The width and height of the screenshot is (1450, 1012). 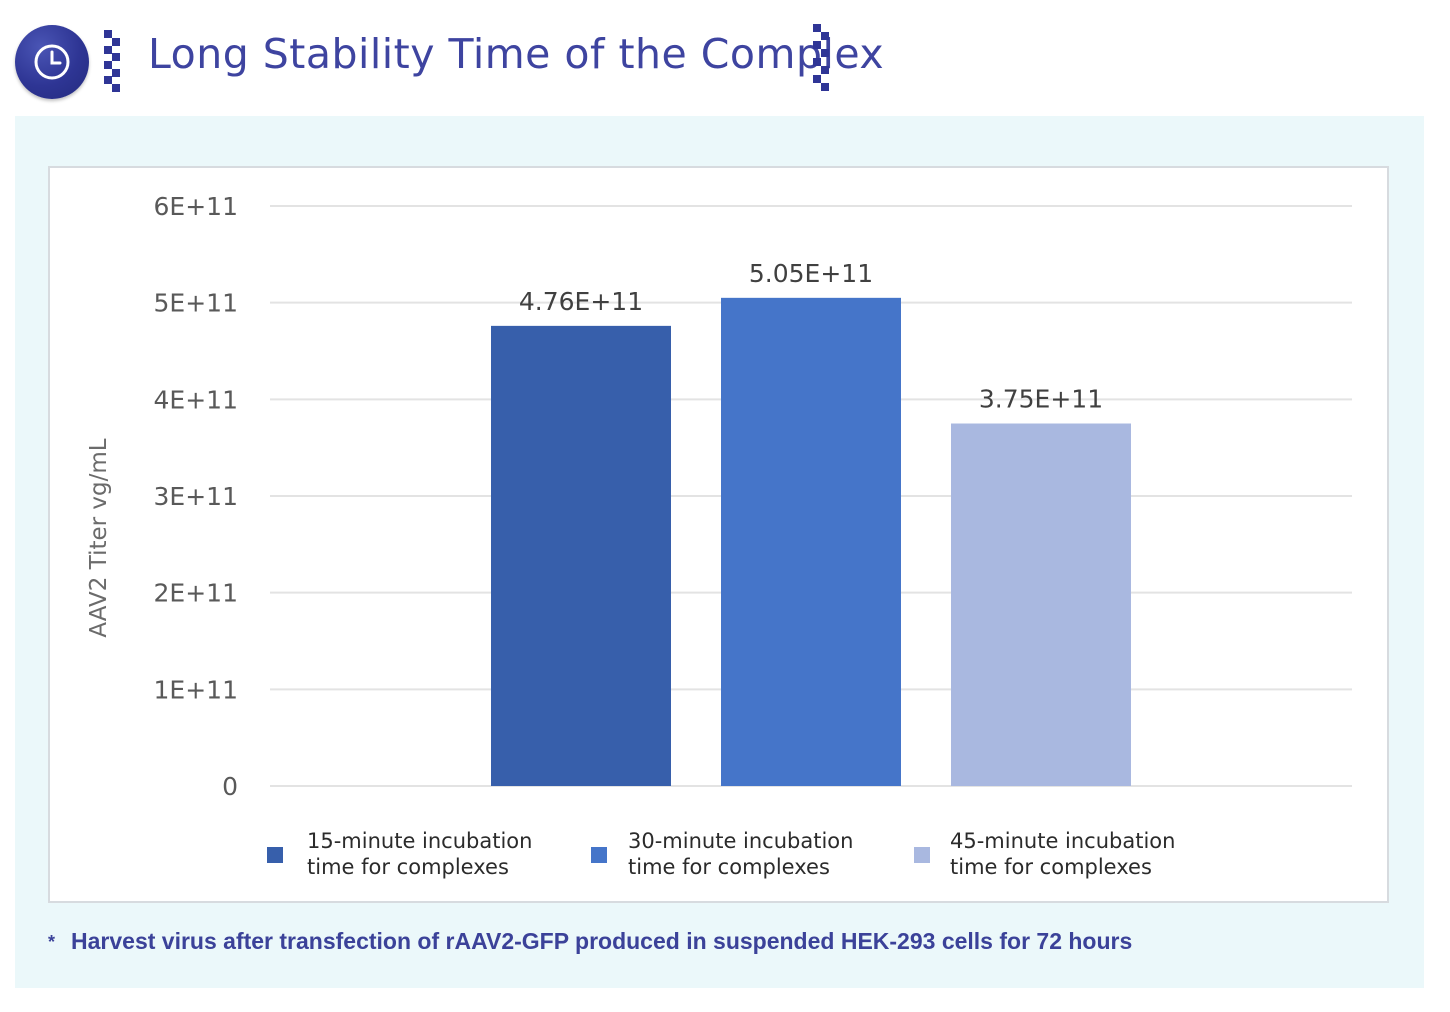 I want to click on legend-label: 45-minute incubation time for complexes, so click(x=1063, y=854).